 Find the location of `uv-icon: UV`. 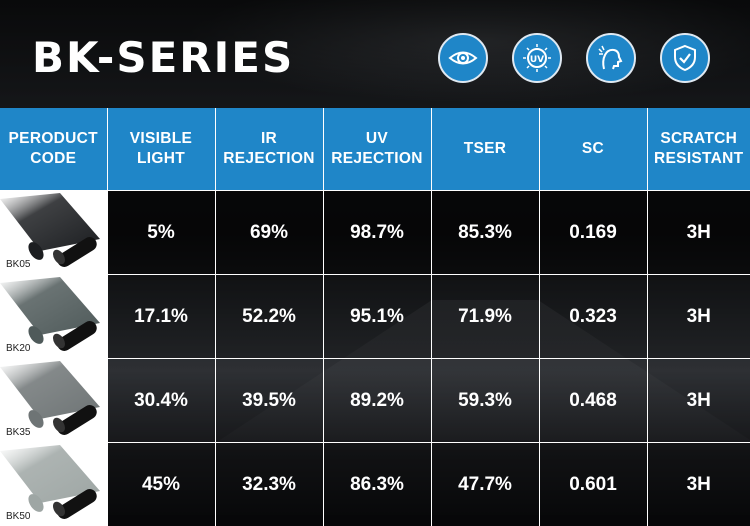

uv-icon: UV is located at coordinates (537, 58).